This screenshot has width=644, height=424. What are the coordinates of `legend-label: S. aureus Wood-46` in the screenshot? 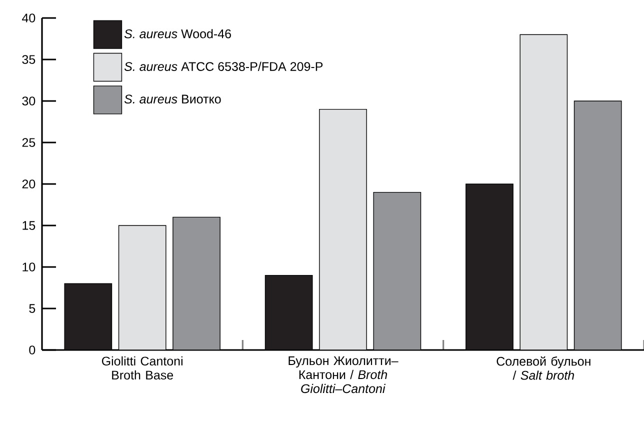 It's located at (177, 33).